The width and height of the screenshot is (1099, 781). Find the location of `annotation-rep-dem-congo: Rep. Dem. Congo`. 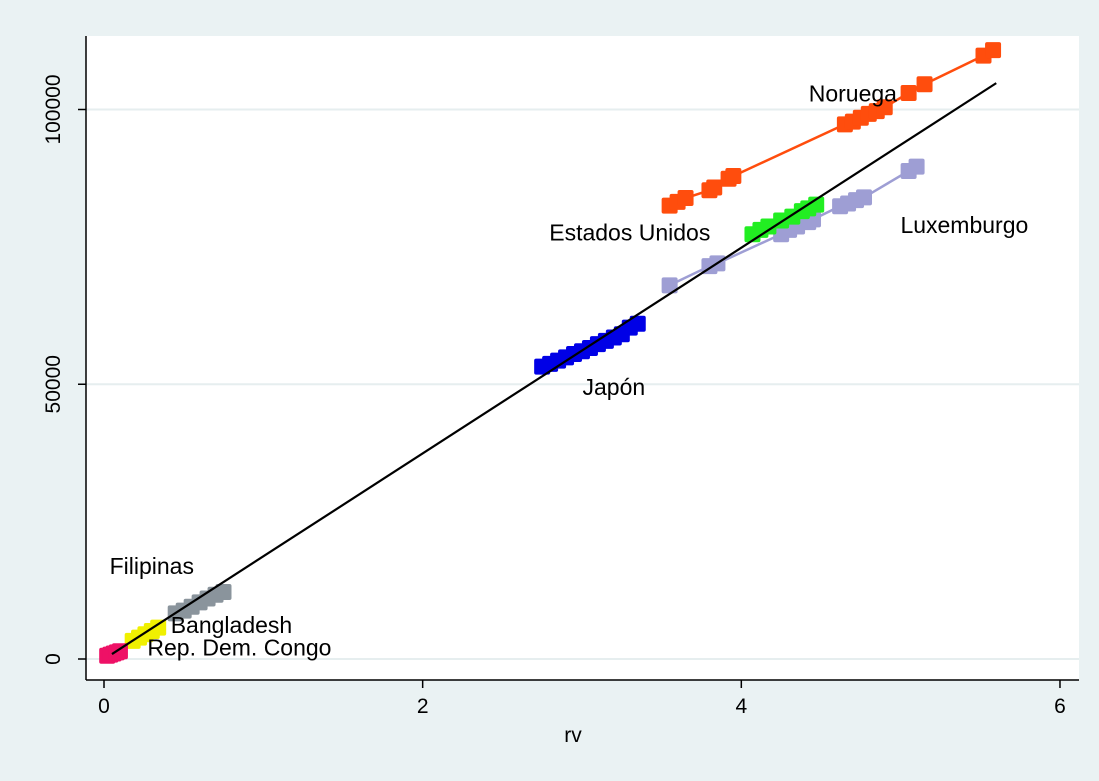

annotation-rep-dem-congo: Rep. Dem. Congo is located at coordinates (239, 648).